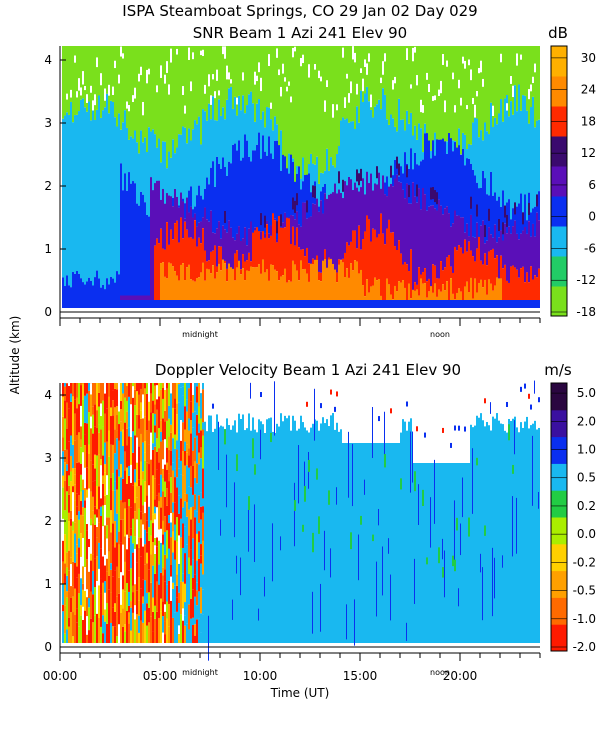 The width and height of the screenshot is (600, 750). I want to click on doppler-colorbar-label: -1.0, so click(584, 619).